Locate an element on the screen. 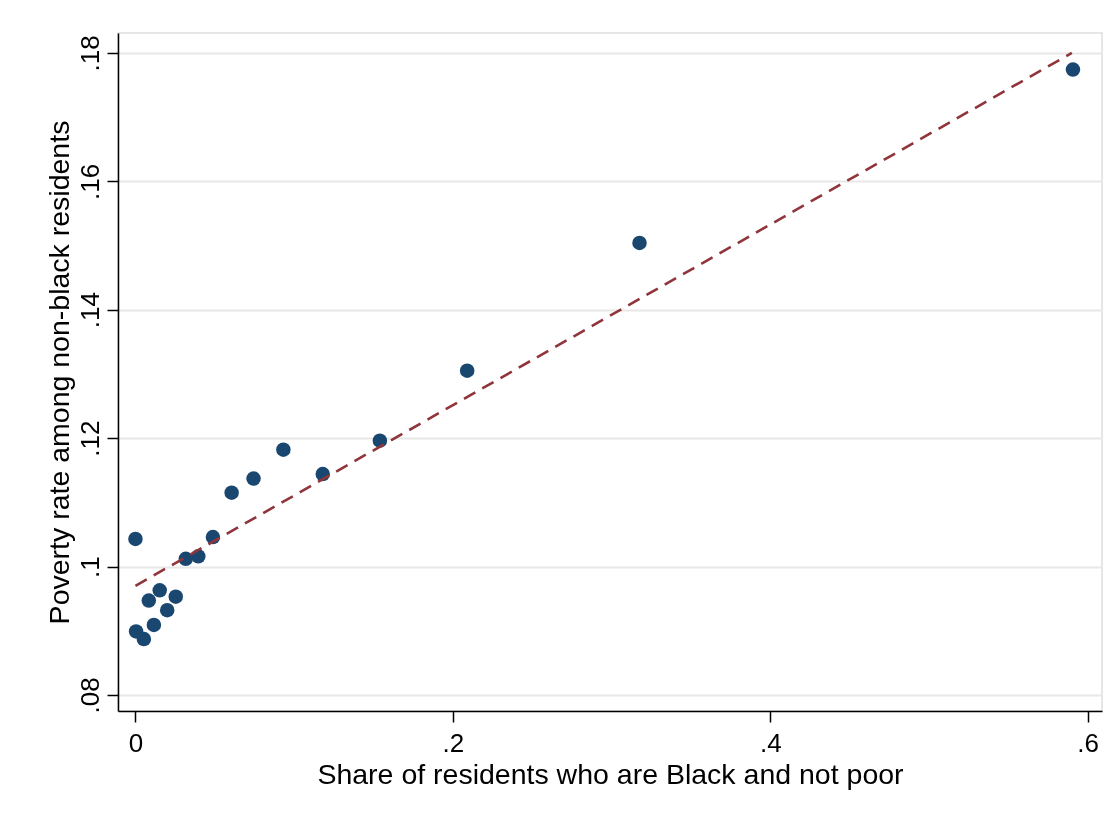 The width and height of the screenshot is (1120, 817). x-axis-title: Share of residents who are Black and not poor is located at coordinates (611, 773).